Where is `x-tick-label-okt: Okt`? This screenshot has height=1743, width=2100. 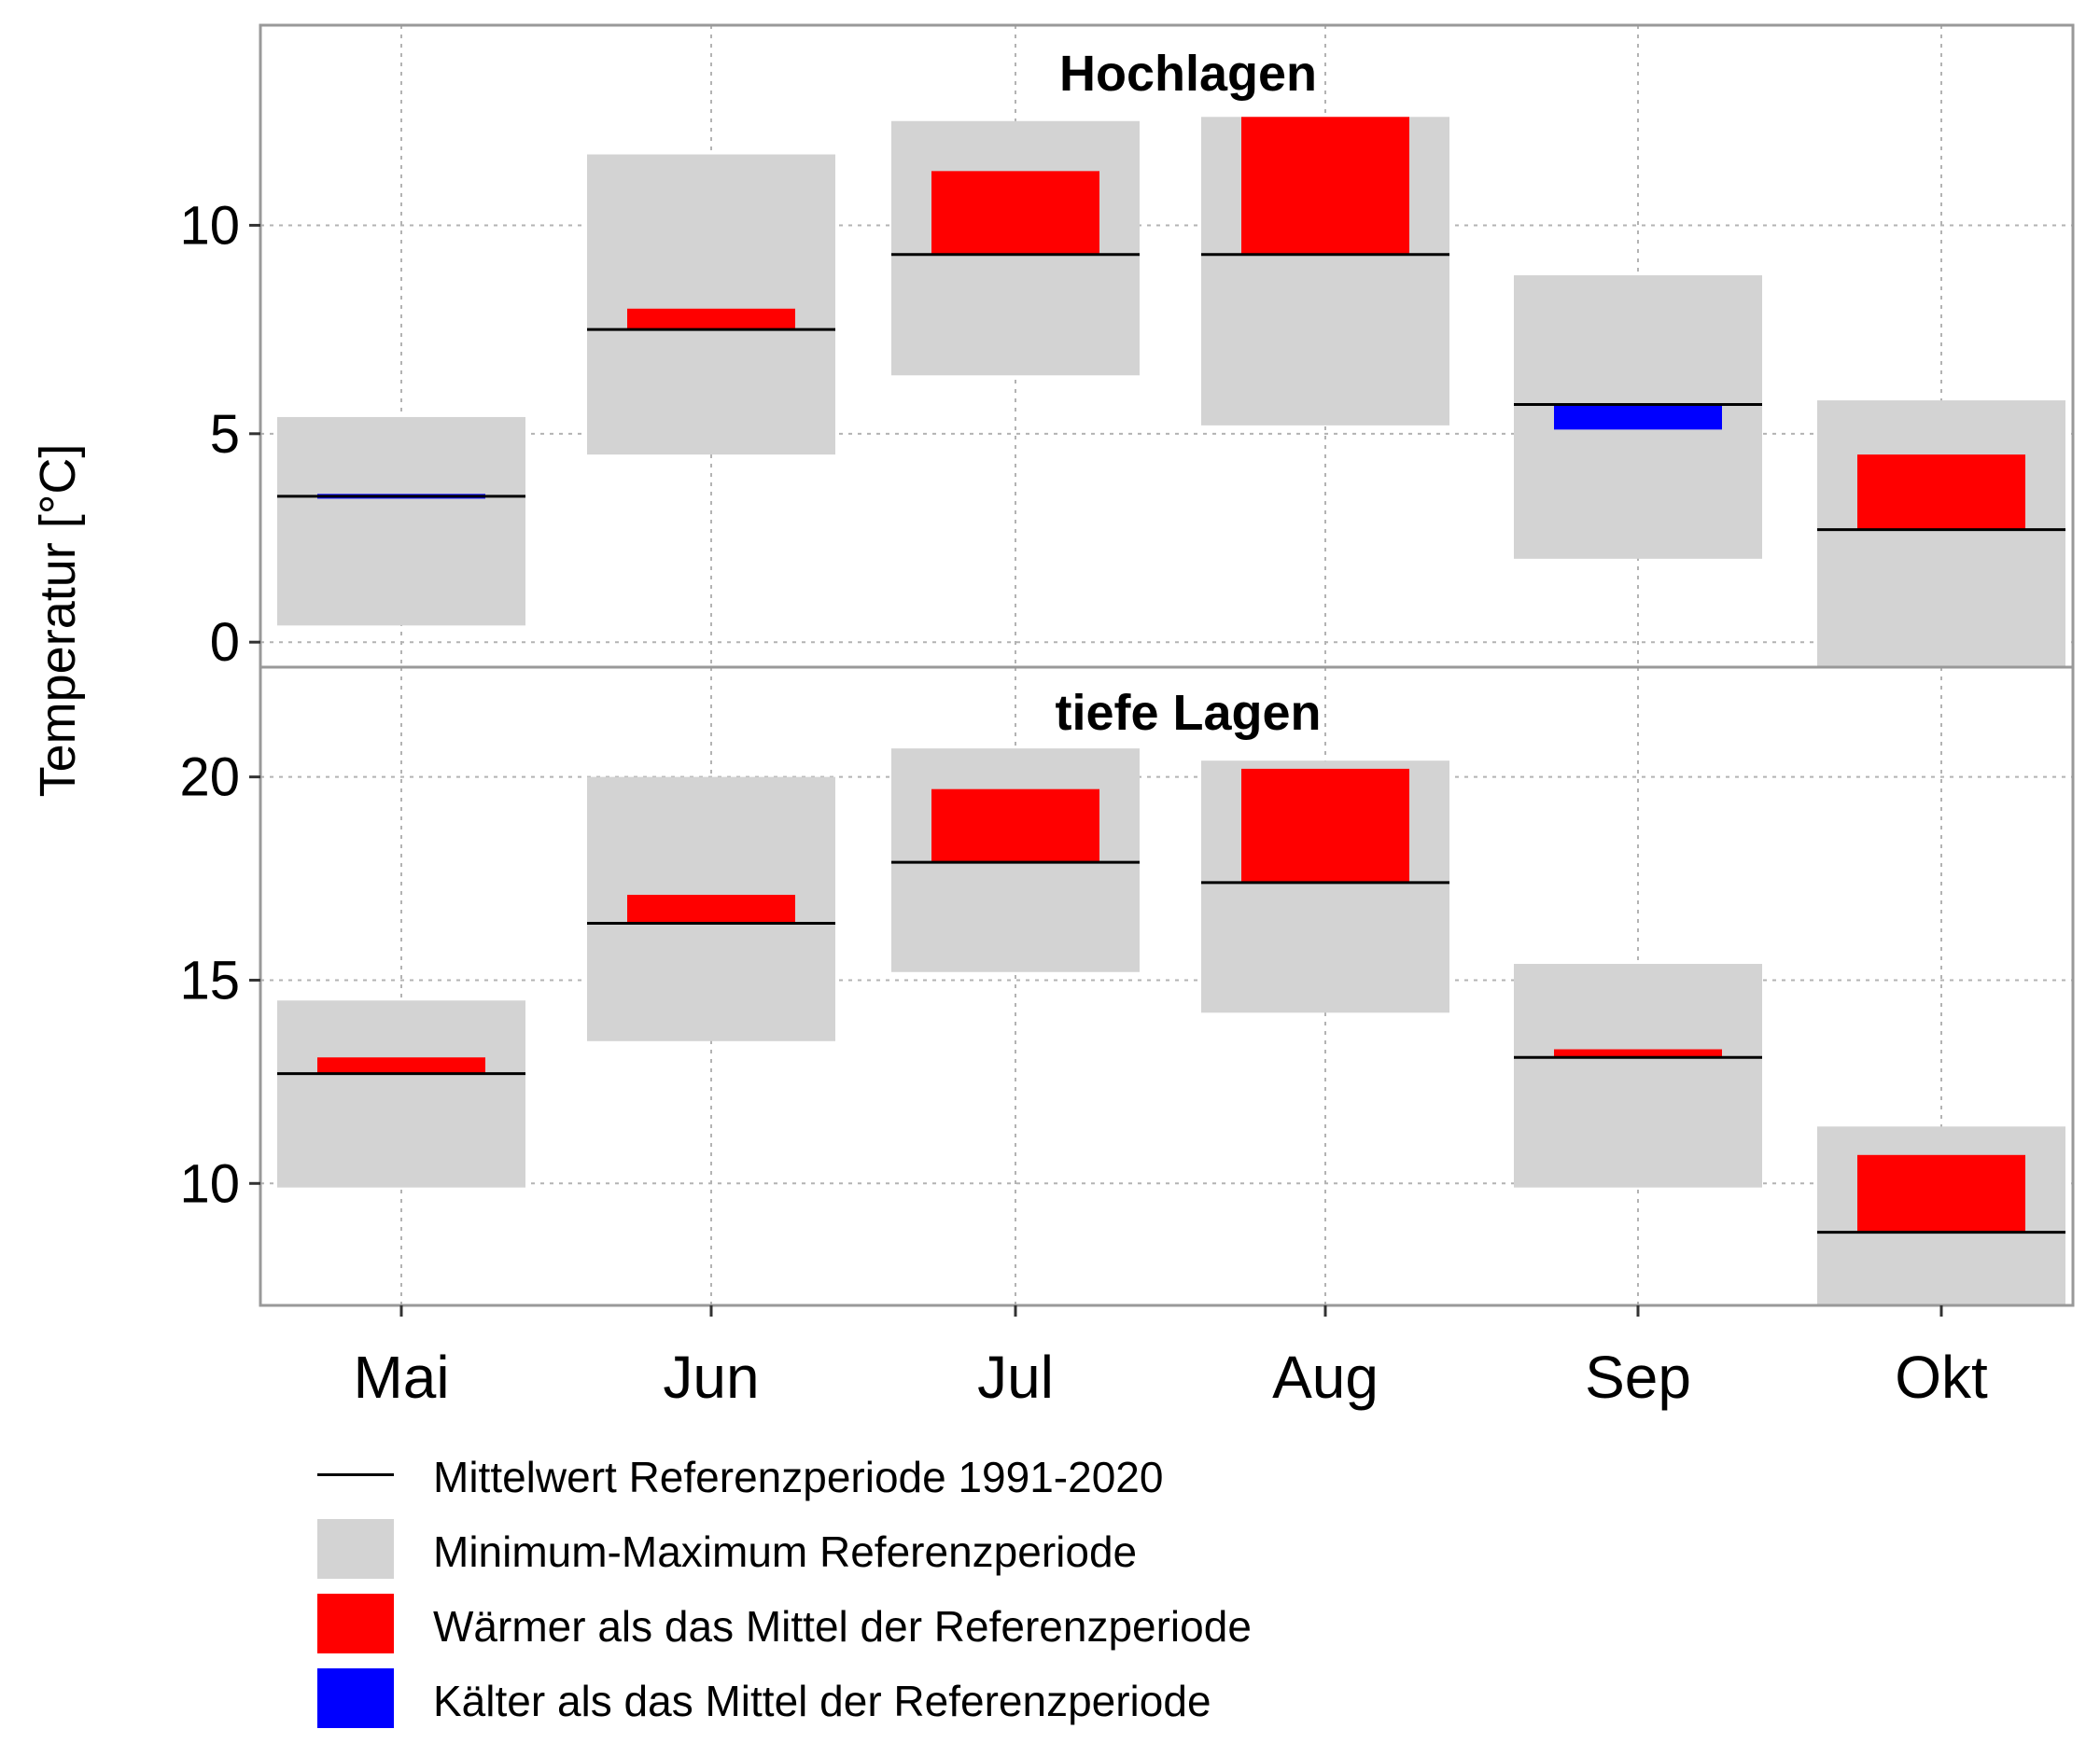
x-tick-label-okt: Okt is located at coordinates (1942, 1377).